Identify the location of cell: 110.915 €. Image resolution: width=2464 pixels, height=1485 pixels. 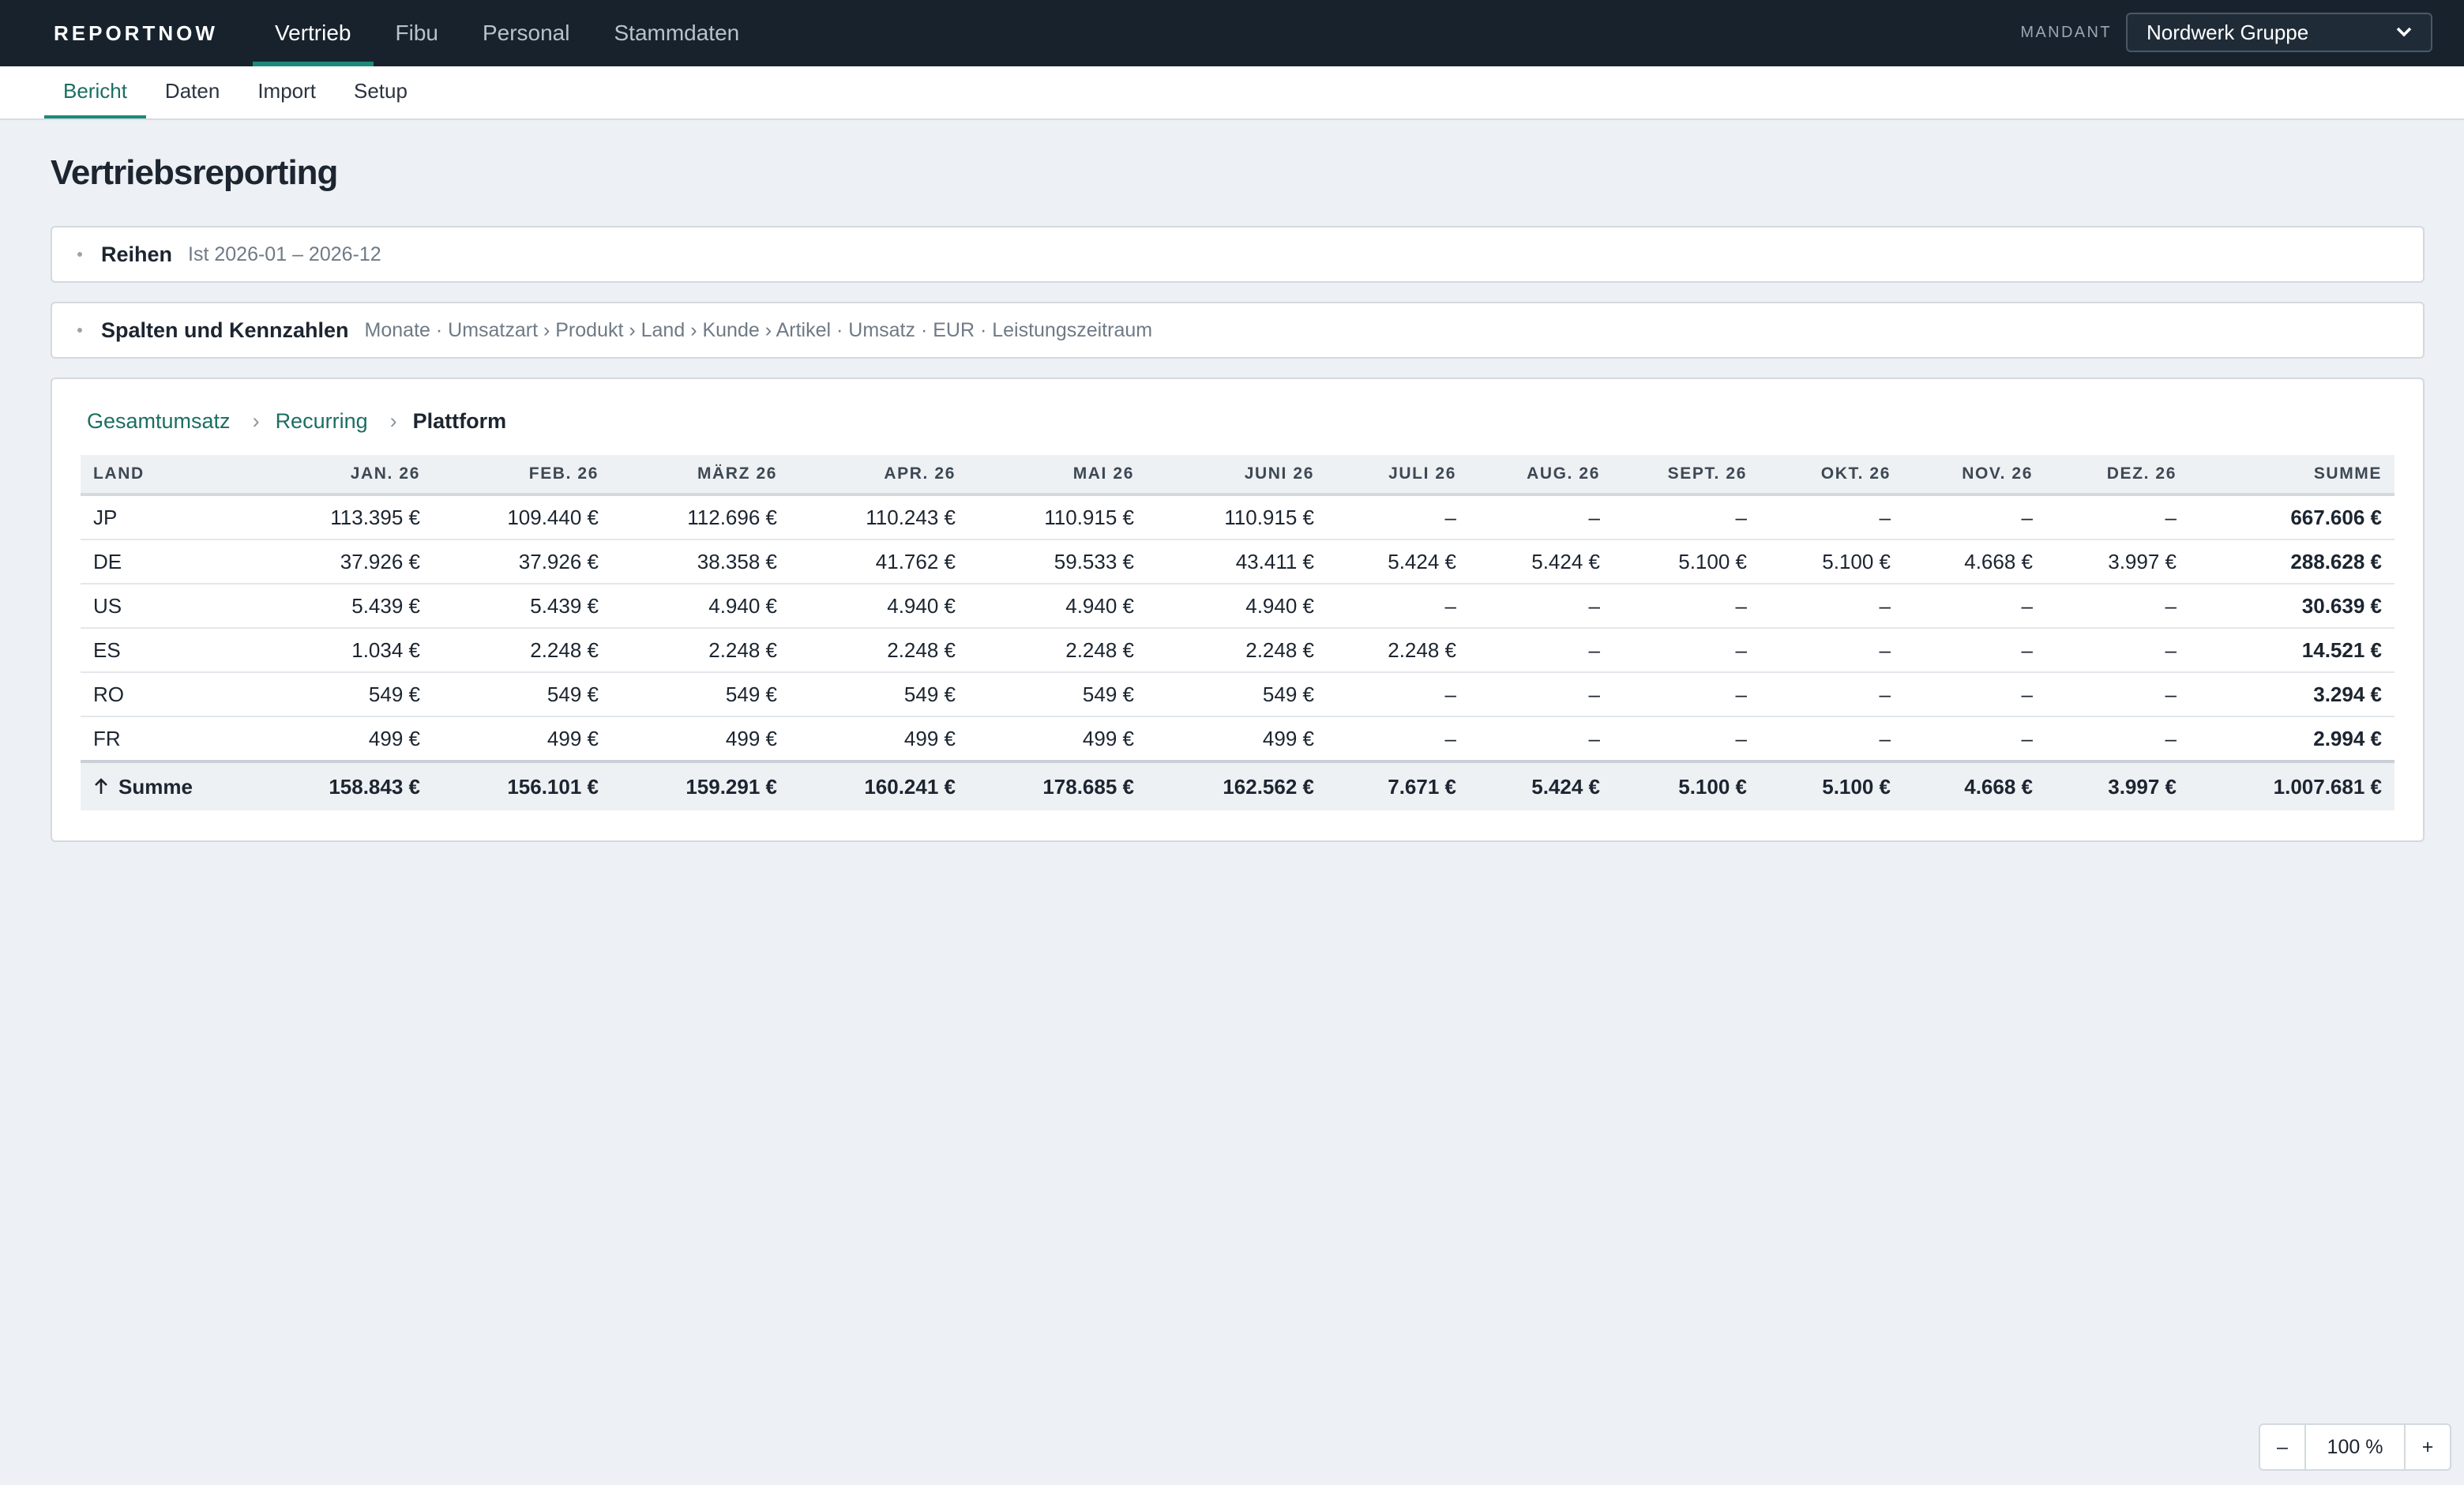
(1237, 517).